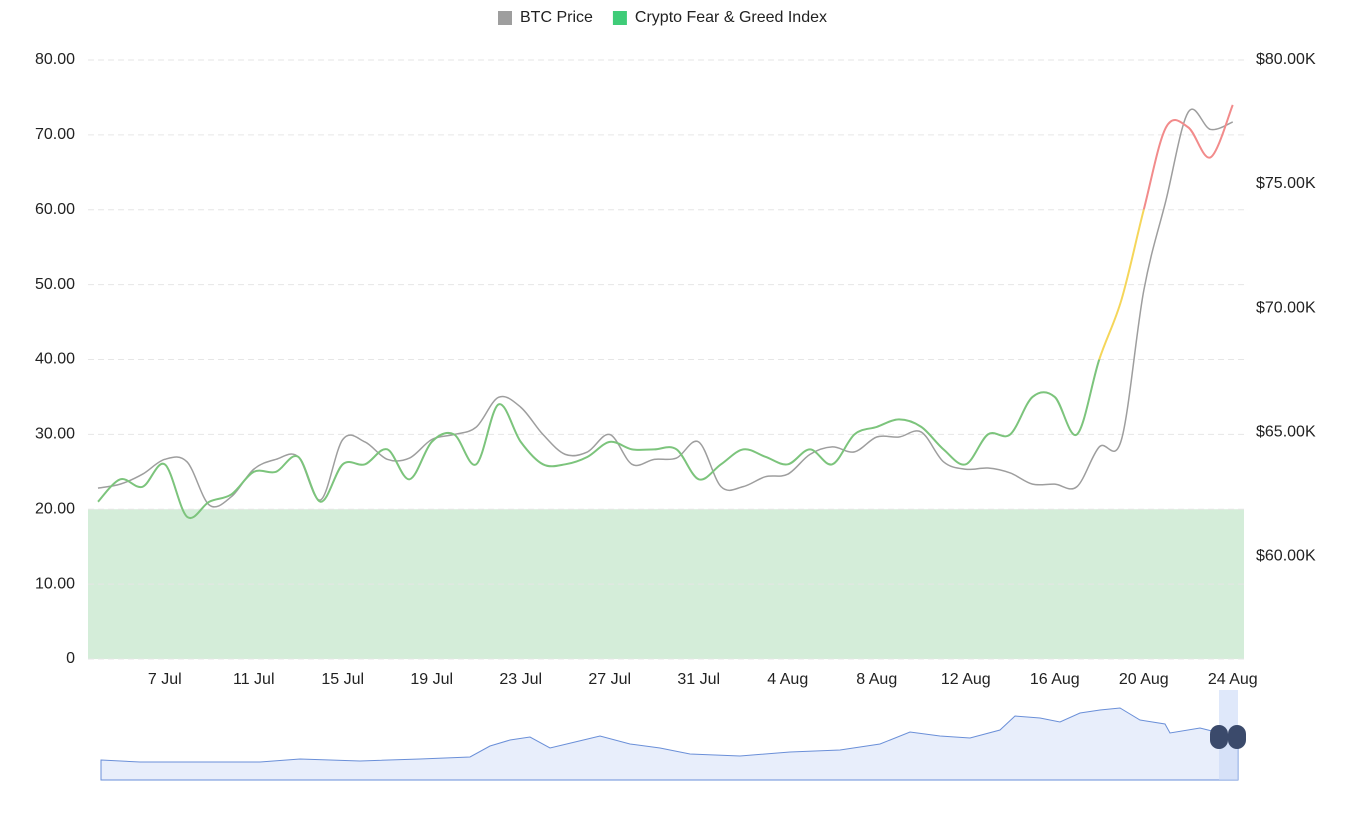  I want to click on y2-tick-label: $80.00K, so click(1286, 59).